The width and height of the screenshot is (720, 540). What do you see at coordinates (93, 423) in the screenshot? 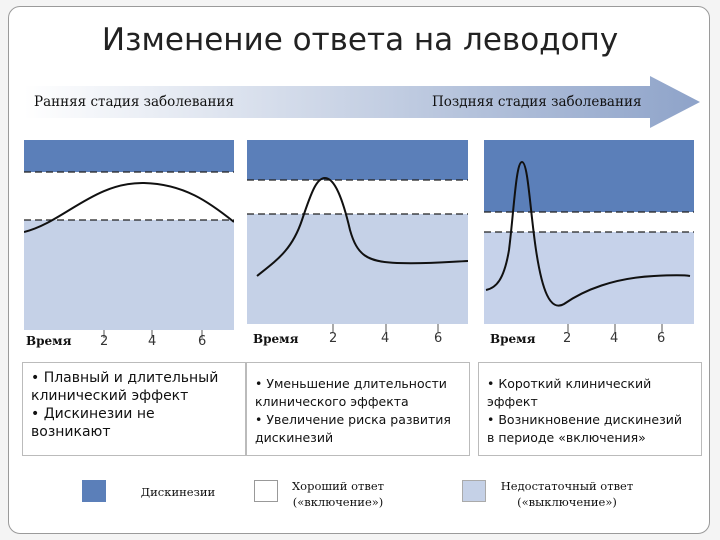
I see `note-text: • Дискинезии не возникают` at bounding box center [93, 423].